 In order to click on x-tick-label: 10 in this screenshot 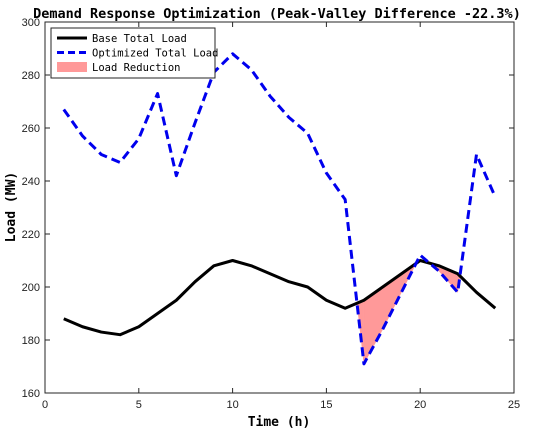, I will do `click(232, 405)`.